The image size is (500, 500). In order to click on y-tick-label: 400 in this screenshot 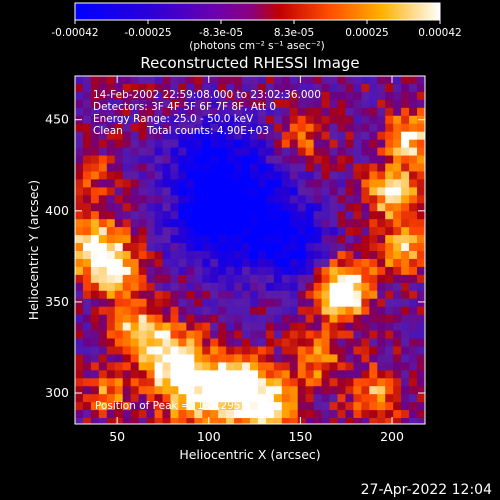, I will do `click(57, 210)`.